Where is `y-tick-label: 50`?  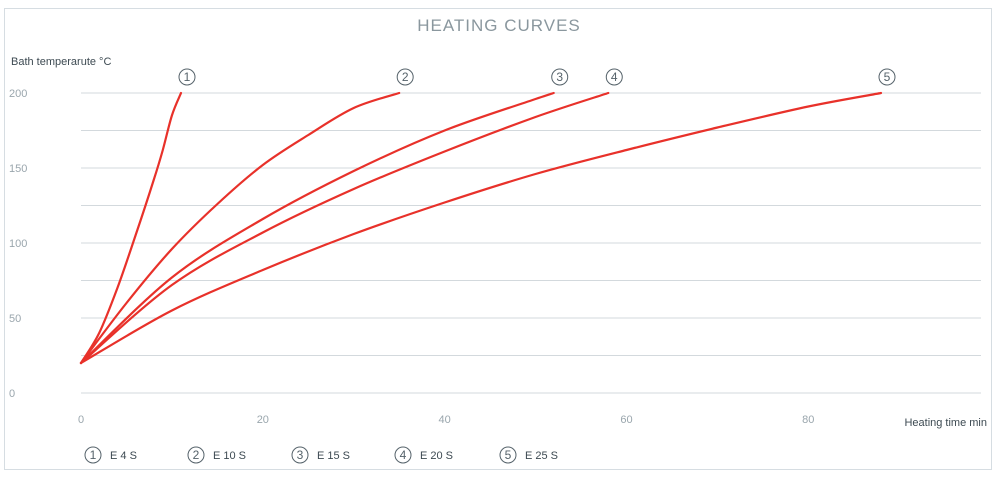
y-tick-label: 50 is located at coordinates (15, 319).